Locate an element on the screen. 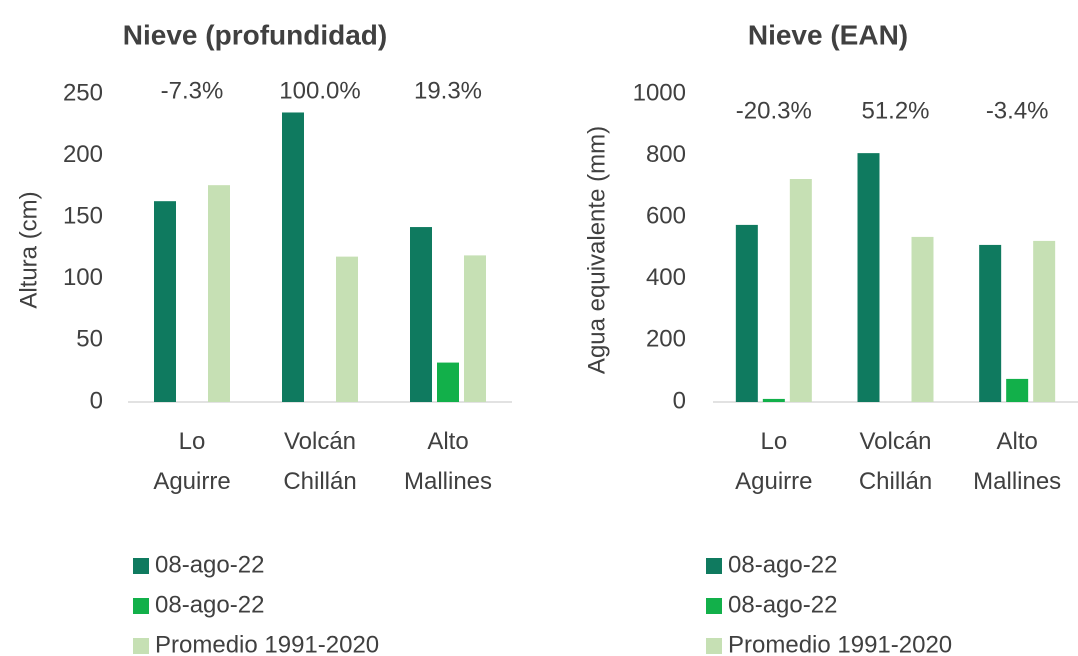 The height and width of the screenshot is (656, 1078). y-tick-label: 150 is located at coordinates (83, 216).